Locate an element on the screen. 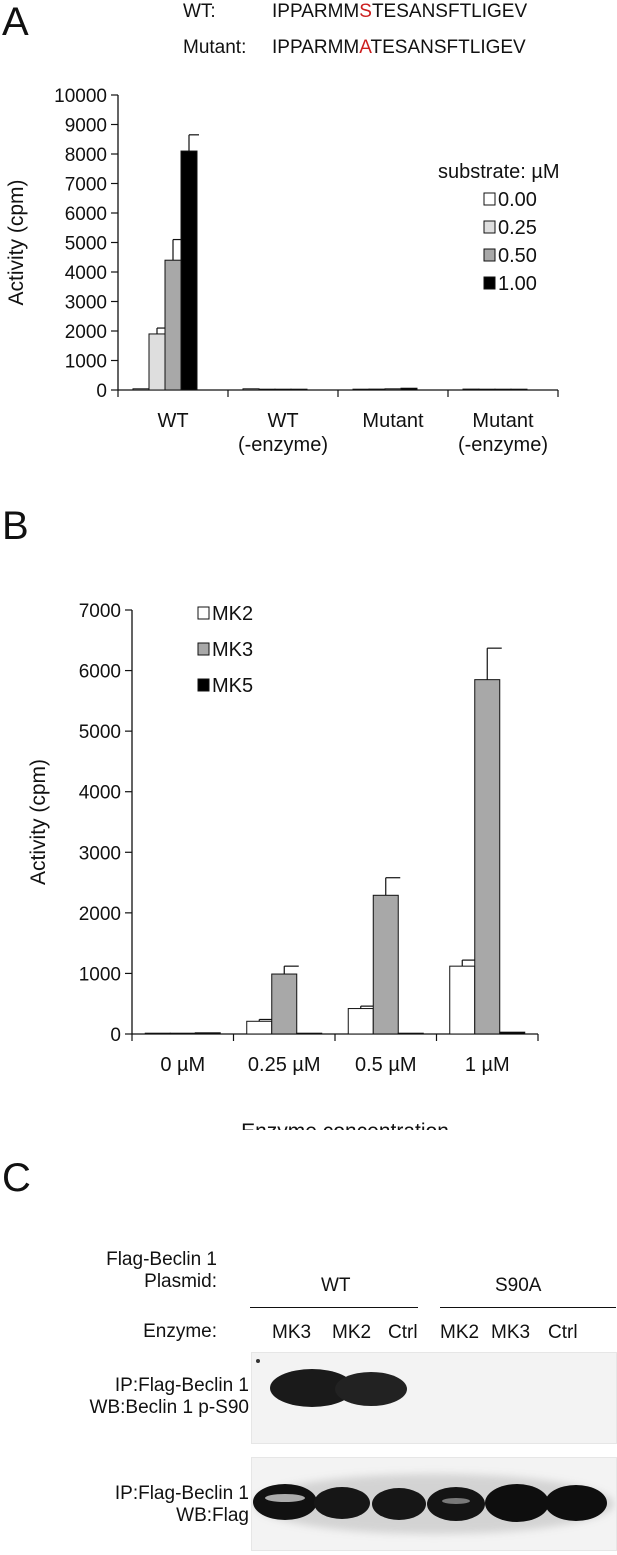  sequence-mutant-label: Mutant: is located at coordinates (215, 47).